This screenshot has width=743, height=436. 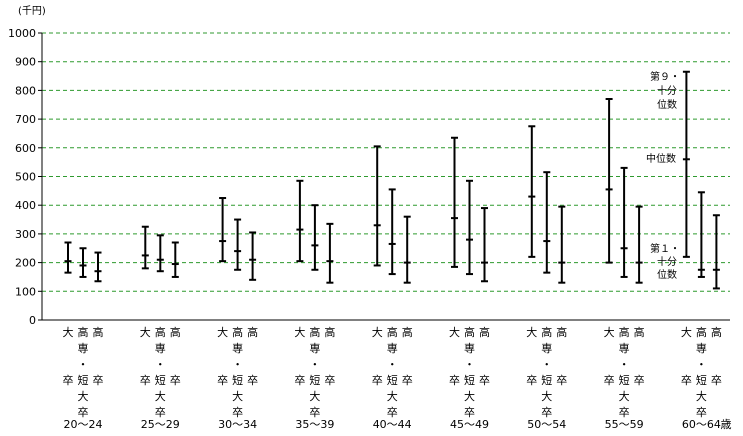 I want to click on age-group-label: 25～29, so click(x=160, y=424).